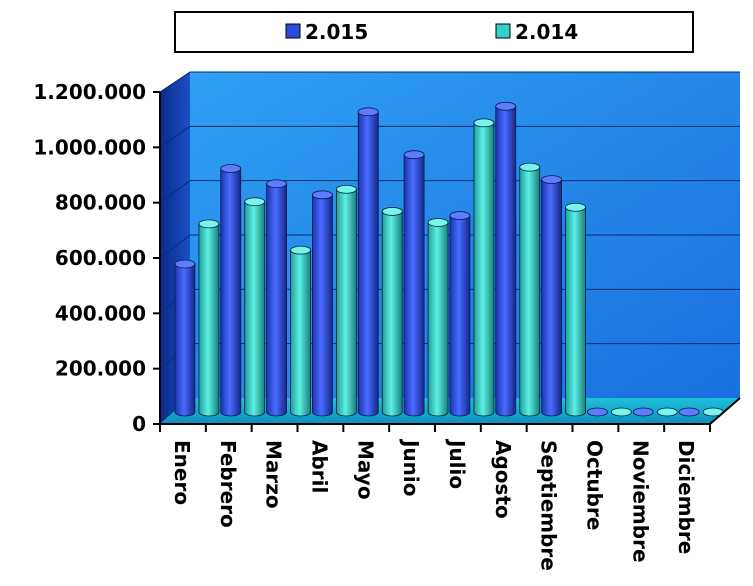 The image size is (753, 586). I want to click on bar-2.015-Noviembre, so click(643, 412).